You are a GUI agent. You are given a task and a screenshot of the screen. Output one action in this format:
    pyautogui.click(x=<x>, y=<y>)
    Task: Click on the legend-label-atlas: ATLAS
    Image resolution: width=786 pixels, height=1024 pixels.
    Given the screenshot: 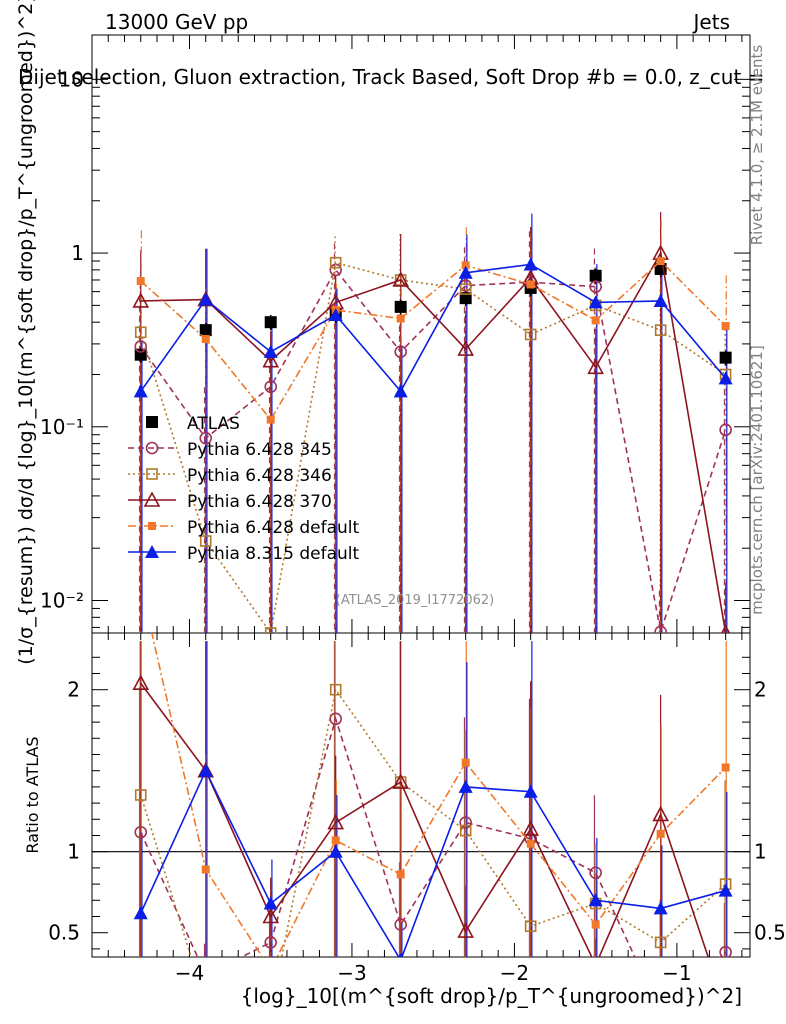 What is the action you would take?
    pyautogui.click(x=213, y=424)
    